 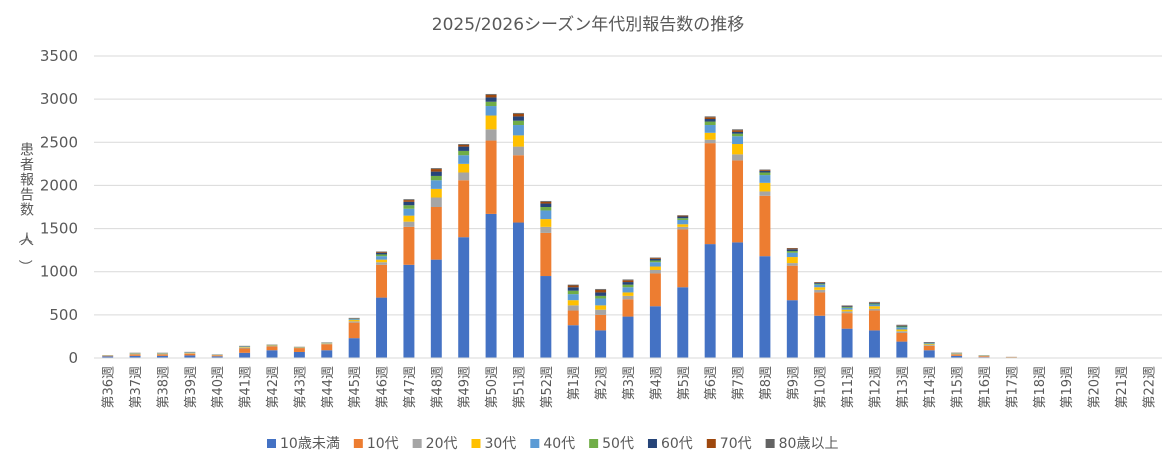 I want to click on y-axis-label-text: 患者報告数（人）, so click(x=25, y=208).